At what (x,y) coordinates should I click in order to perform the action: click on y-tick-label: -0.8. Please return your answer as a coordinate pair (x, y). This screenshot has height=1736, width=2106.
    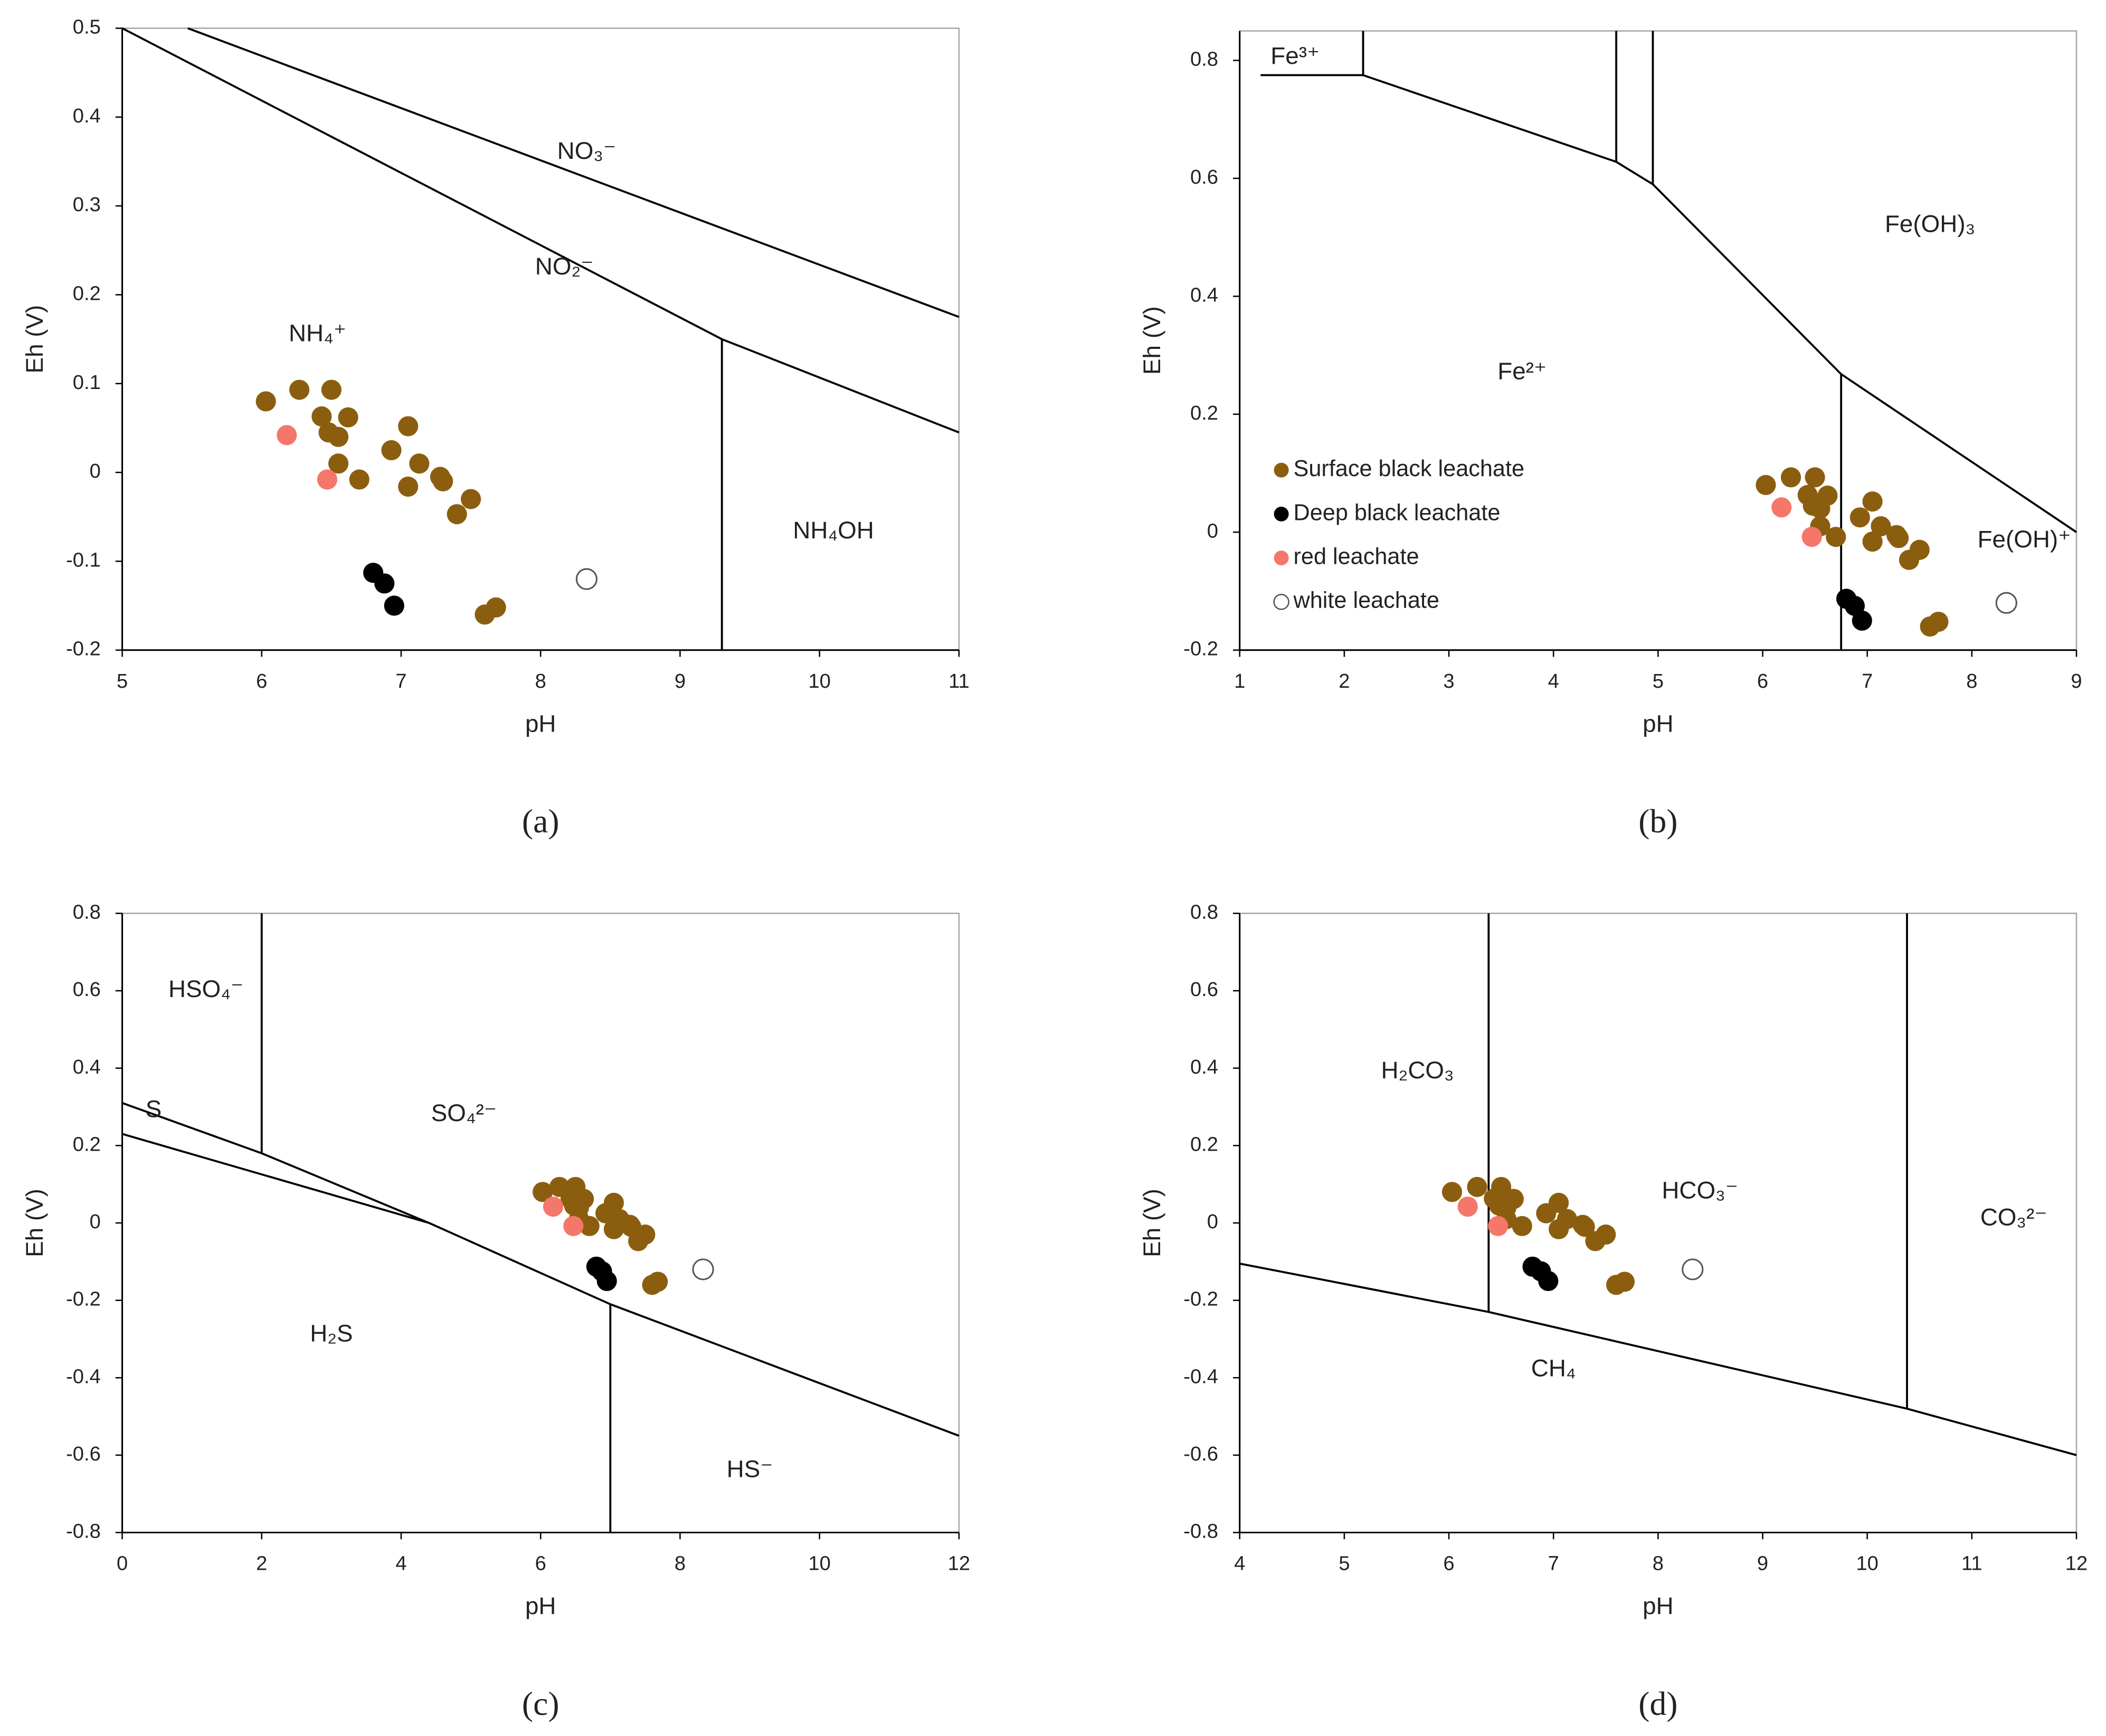
    Looking at the image, I should click on (83, 1532).